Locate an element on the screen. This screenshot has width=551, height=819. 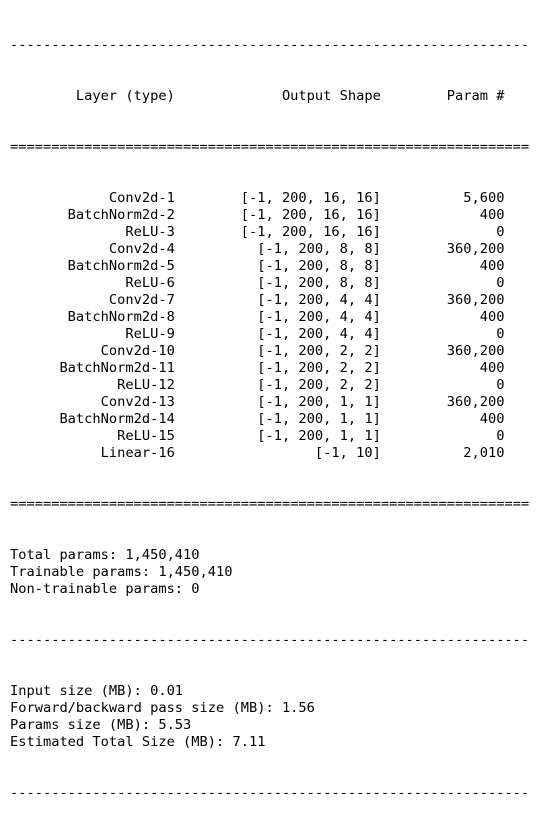
layer-name: ReLU-15 is located at coordinates (92, 436).